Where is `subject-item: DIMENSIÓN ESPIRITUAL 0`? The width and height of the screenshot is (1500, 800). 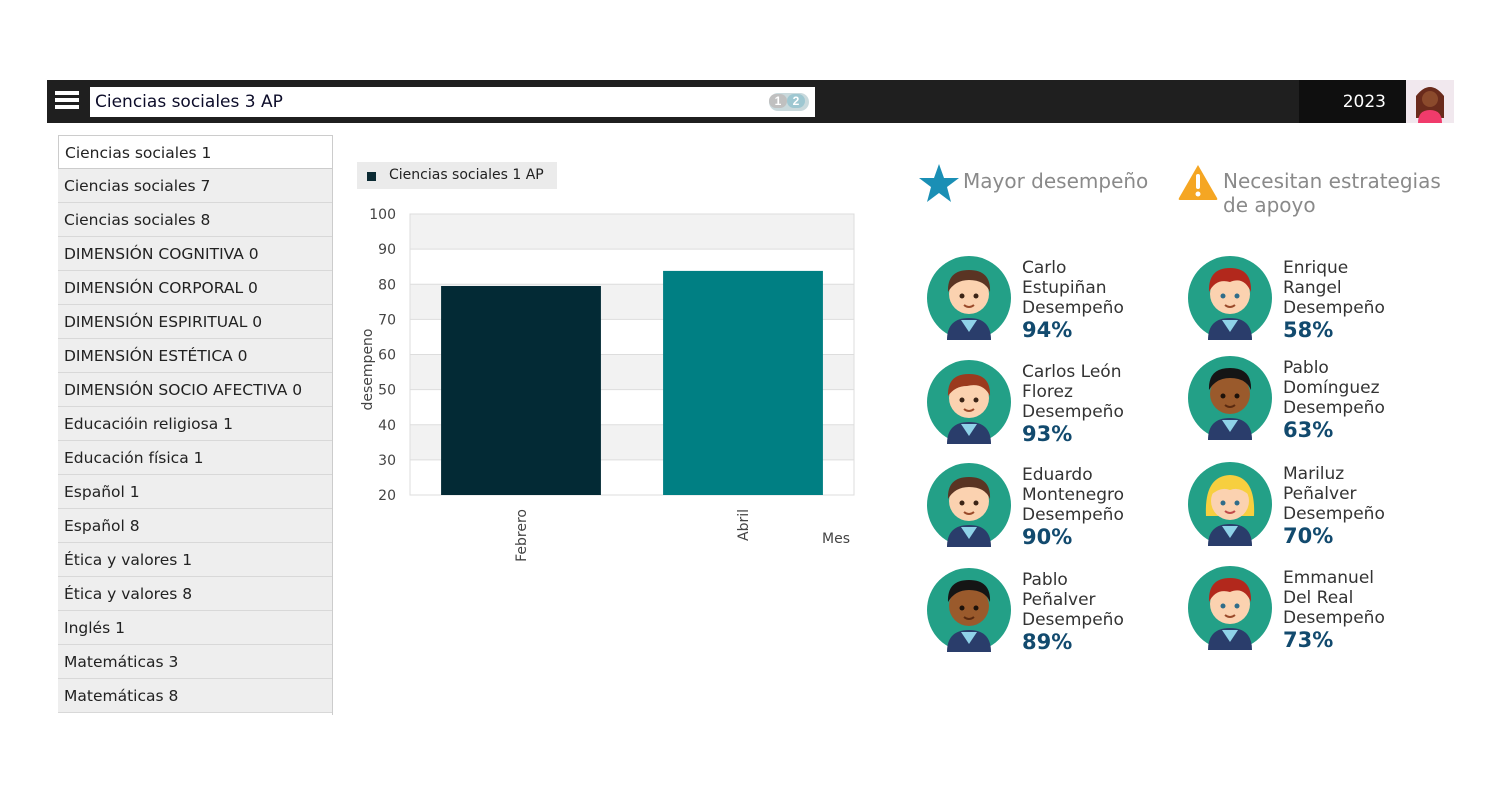 subject-item: DIMENSIÓN ESPIRITUAL 0 is located at coordinates (195, 322).